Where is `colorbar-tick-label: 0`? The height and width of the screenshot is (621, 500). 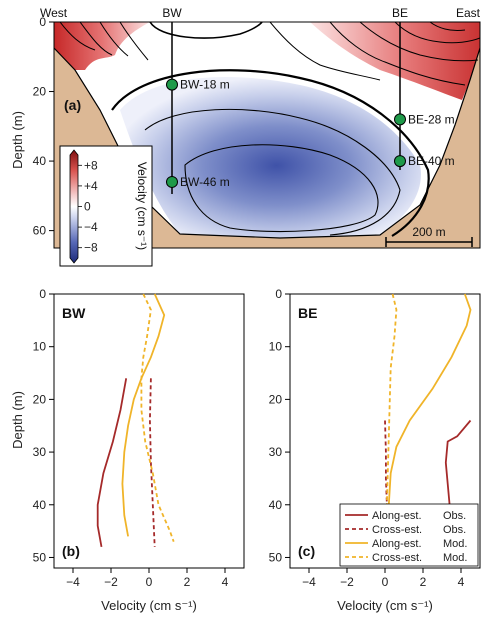 colorbar-tick-label: 0 is located at coordinates (87, 207).